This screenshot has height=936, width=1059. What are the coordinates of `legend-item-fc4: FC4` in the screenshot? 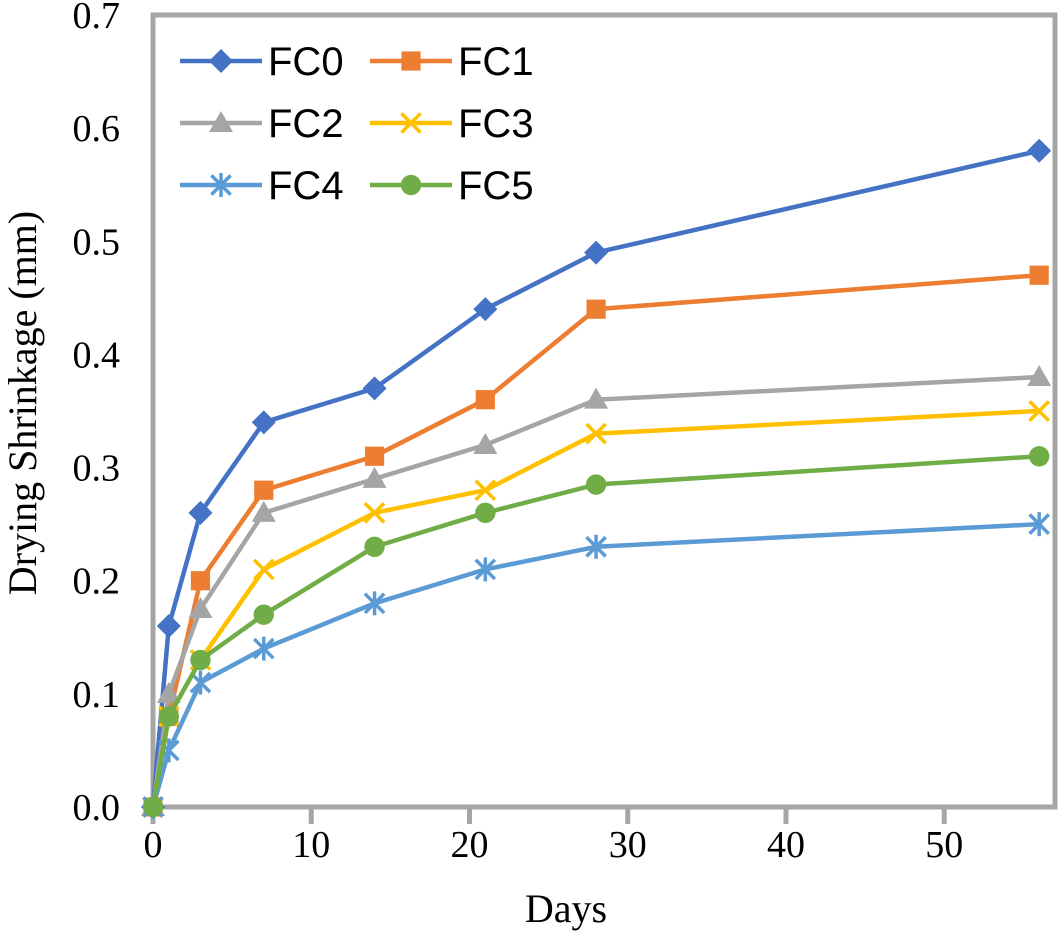 It's located at (262, 186).